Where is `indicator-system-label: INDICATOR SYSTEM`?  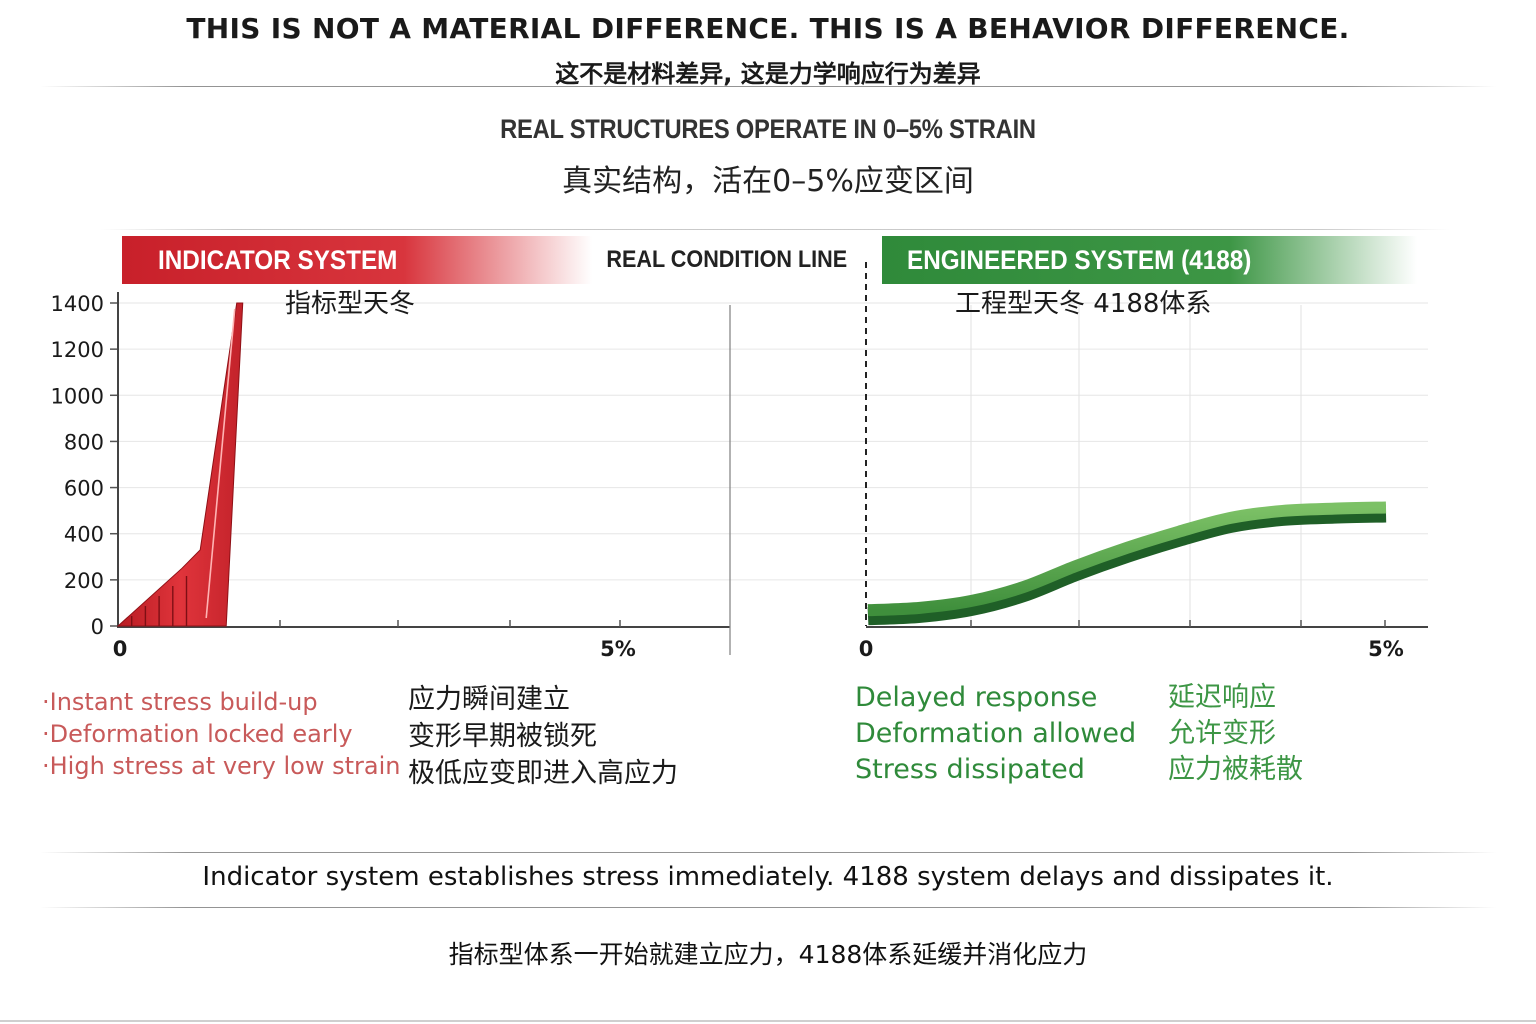 indicator-system-label: INDICATOR SYSTEM is located at coordinates (278, 260).